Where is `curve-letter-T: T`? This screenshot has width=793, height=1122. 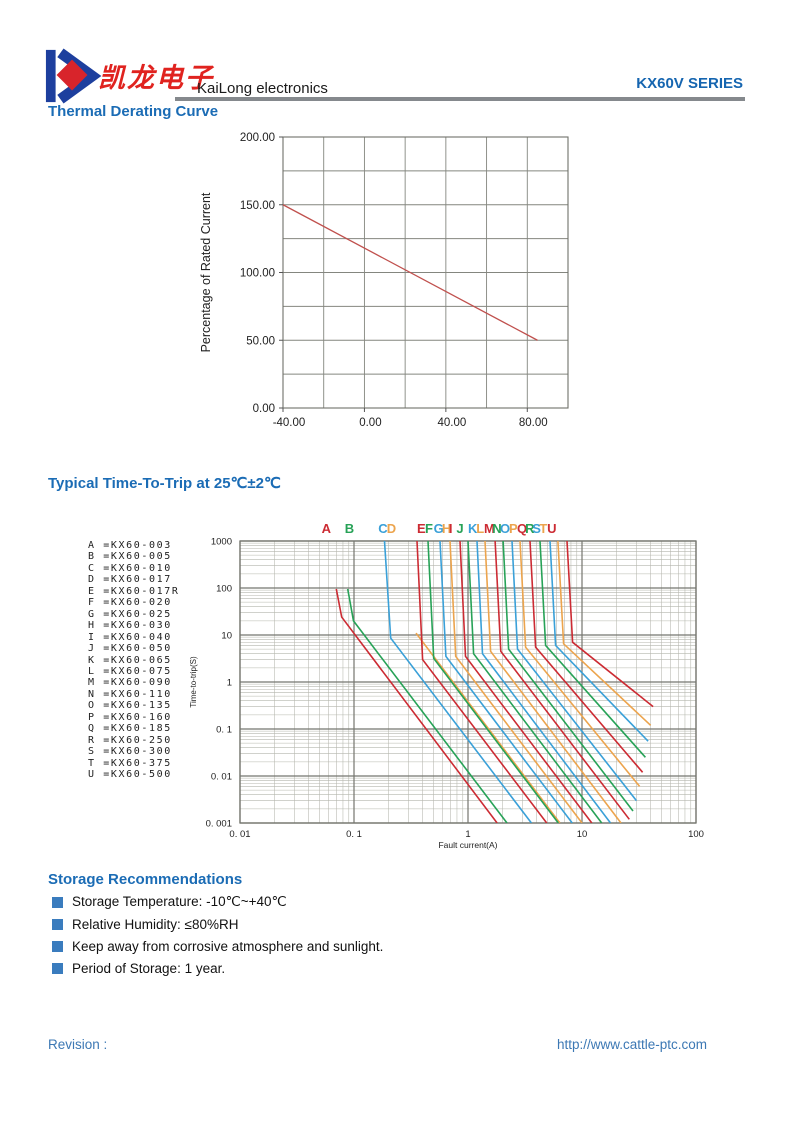
curve-letter-T: T is located at coordinates (543, 528).